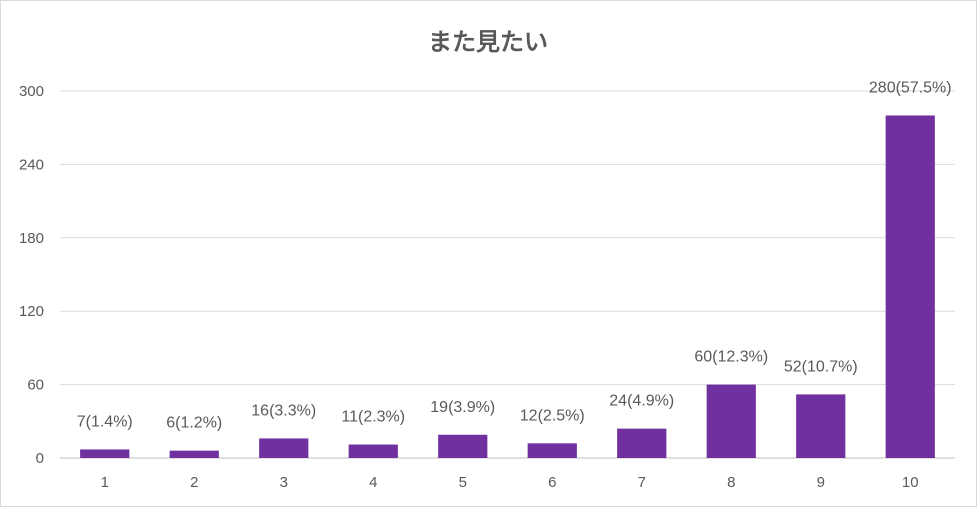 The image size is (977, 507). What do you see at coordinates (194, 482) in the screenshot?
I see `x-tick-label: 2` at bounding box center [194, 482].